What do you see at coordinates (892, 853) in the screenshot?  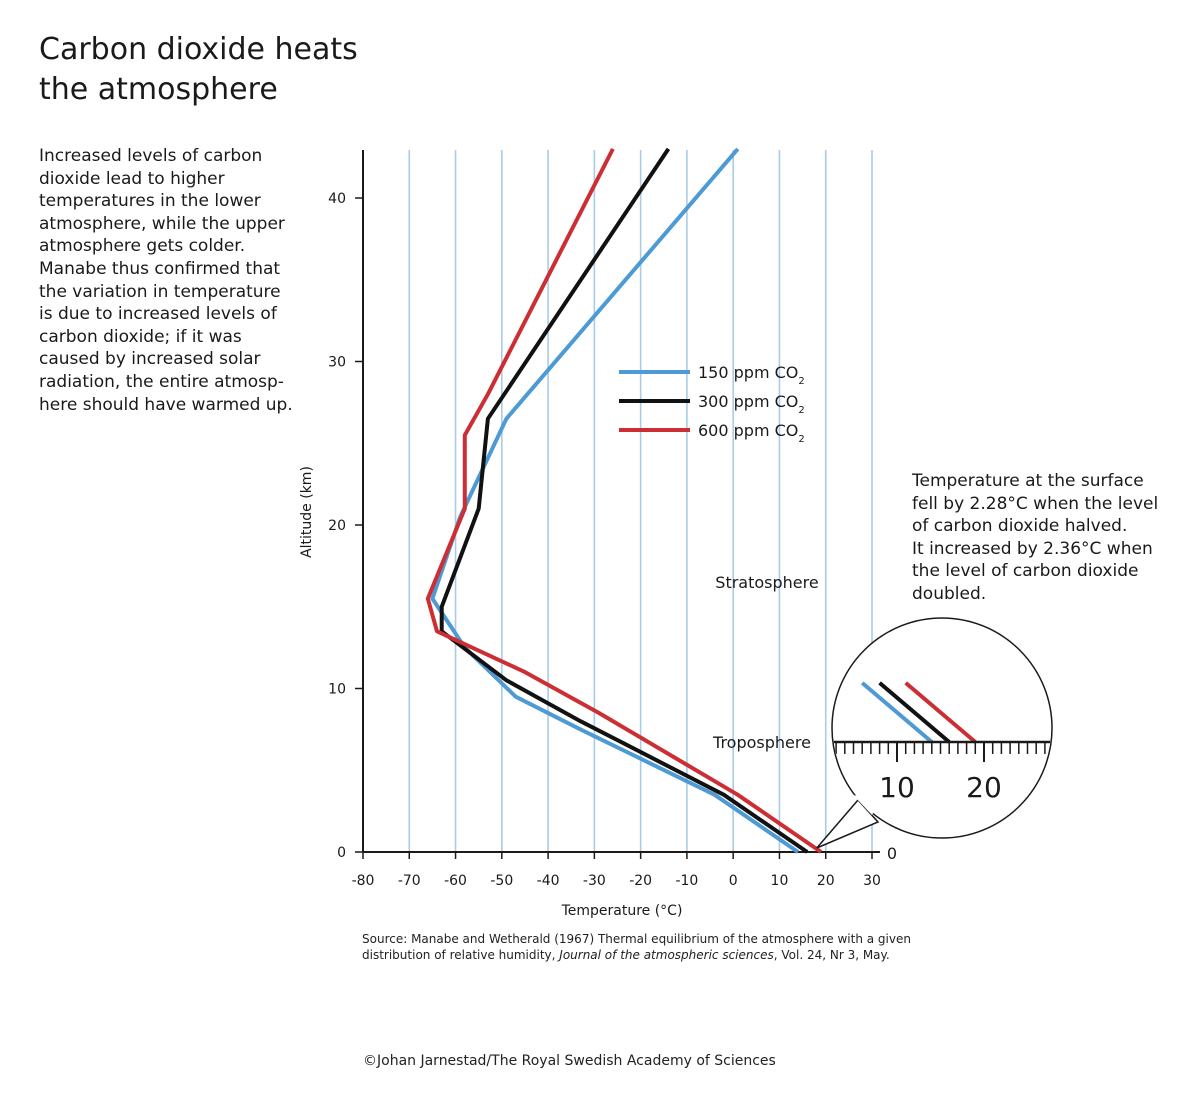 I see `surface-zero-label: 0` at bounding box center [892, 853].